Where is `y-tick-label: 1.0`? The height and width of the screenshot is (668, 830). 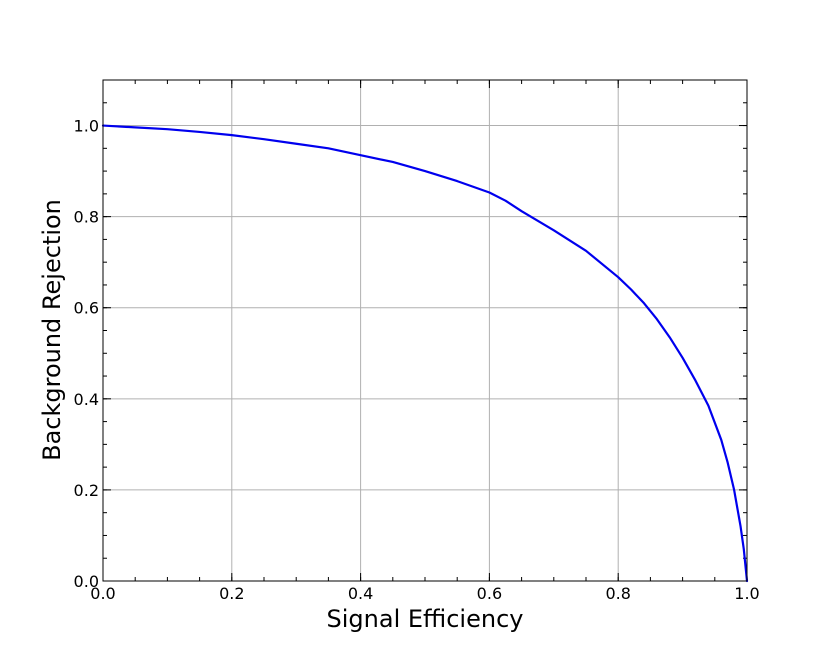 y-tick-label: 1.0 is located at coordinates (86, 126).